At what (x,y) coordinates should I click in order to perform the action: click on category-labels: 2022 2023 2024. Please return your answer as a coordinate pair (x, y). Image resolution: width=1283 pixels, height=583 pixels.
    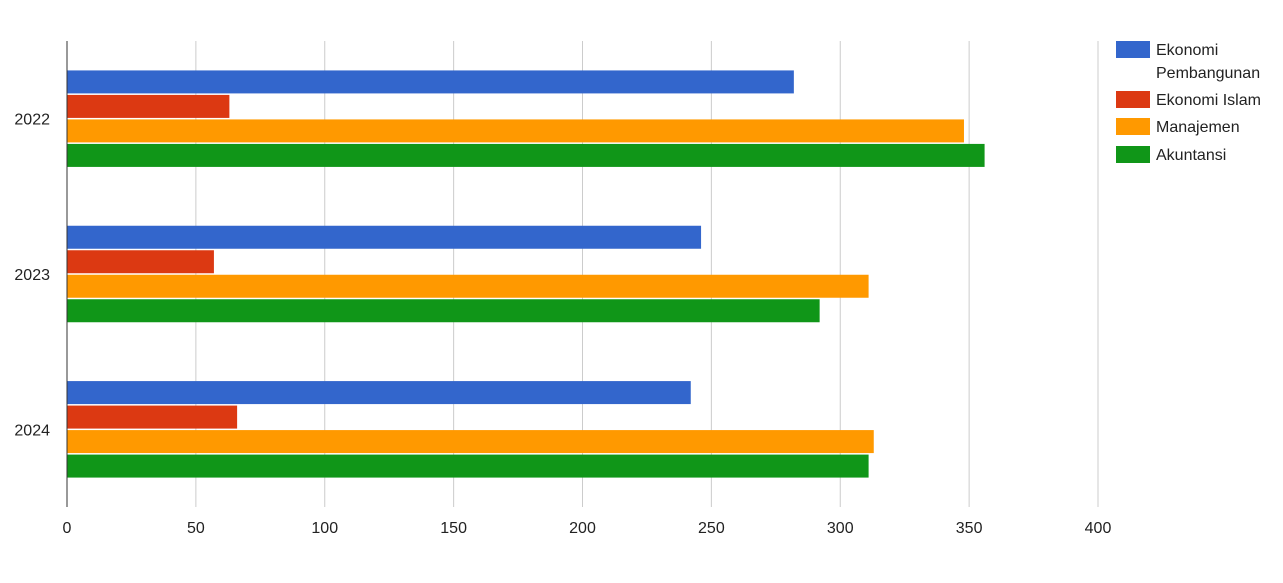
    Looking at the image, I should click on (32, 276).